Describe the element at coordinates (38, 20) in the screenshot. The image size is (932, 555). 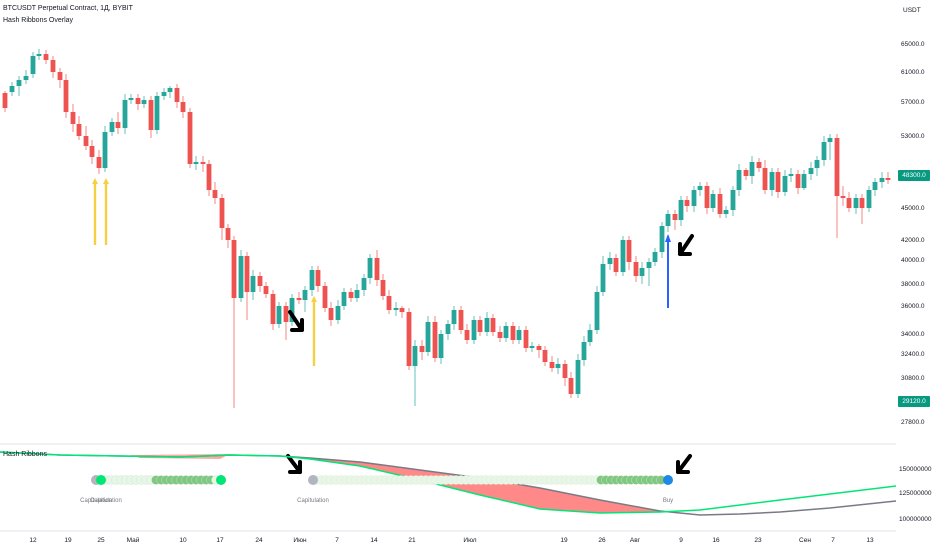
I see `indicator-name: Hash Ribbons Overlay` at that location.